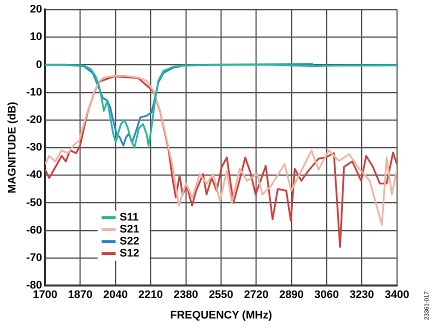 The width and height of the screenshot is (435, 328). Describe the element at coordinates (221, 315) in the screenshot. I see `x-axis-title: FREQUENCY (MHz)` at that location.